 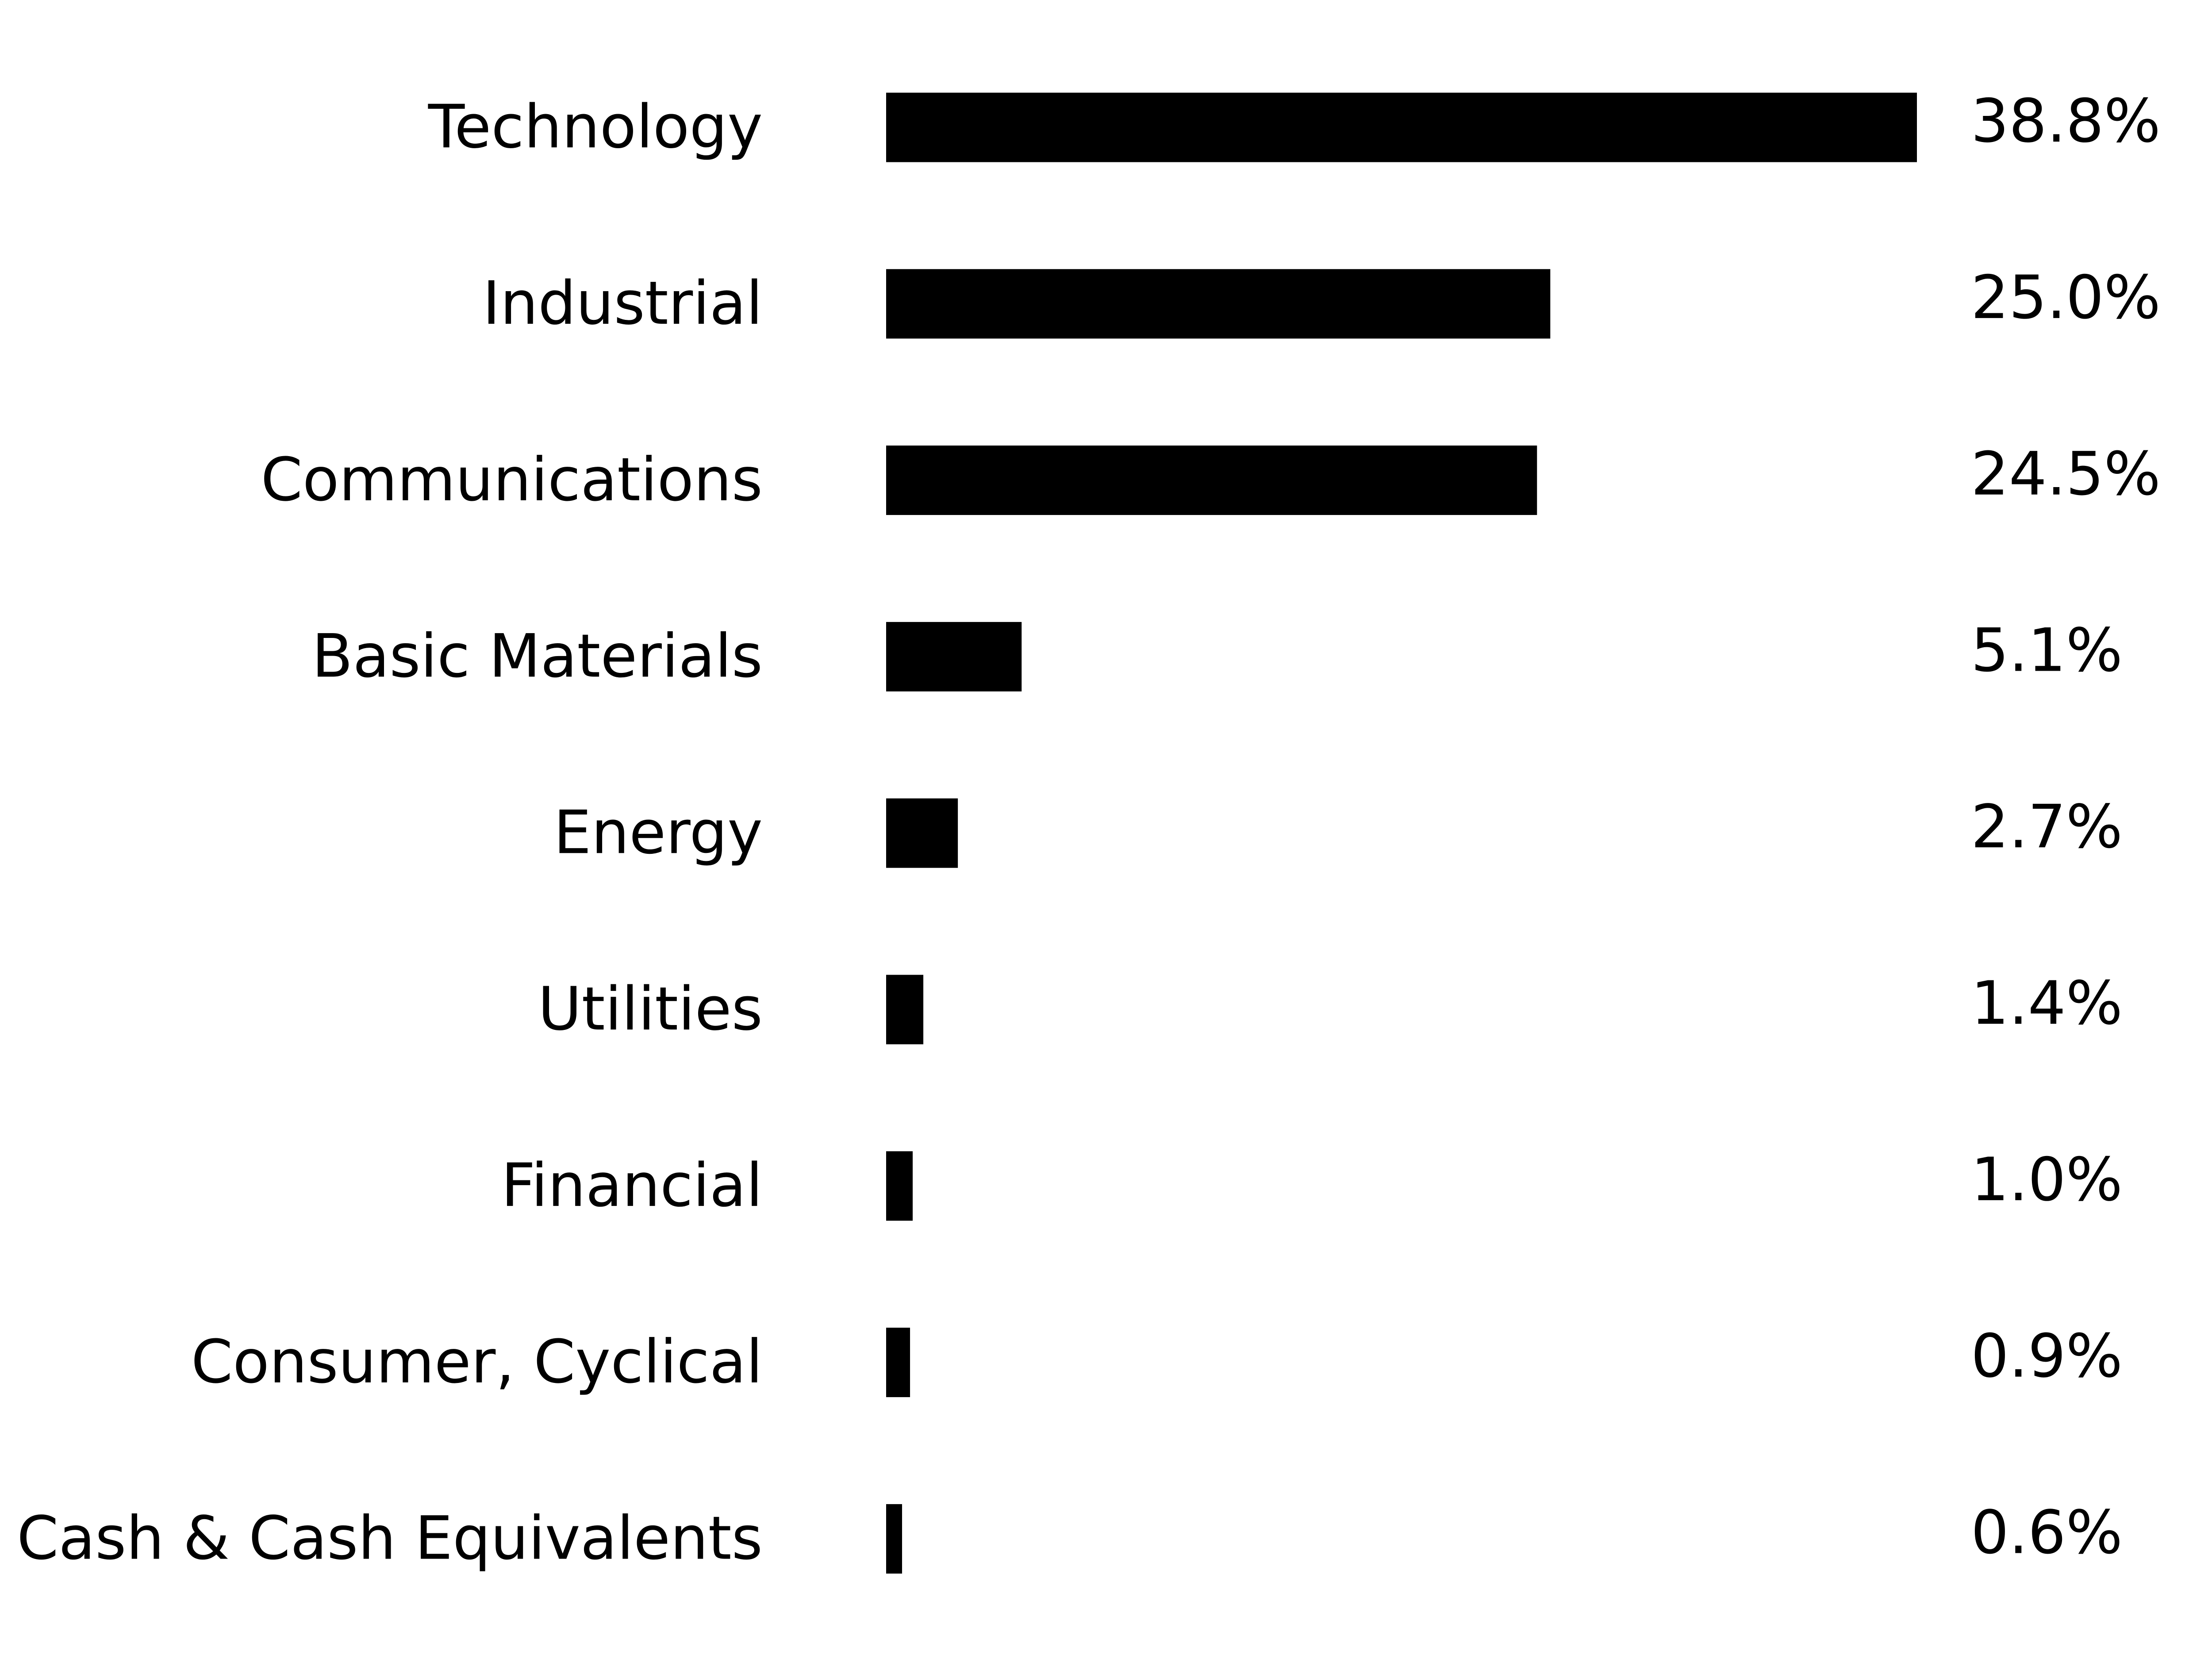 What do you see at coordinates (537, 656) in the screenshot?
I see `category-label: Basic Materials` at bounding box center [537, 656].